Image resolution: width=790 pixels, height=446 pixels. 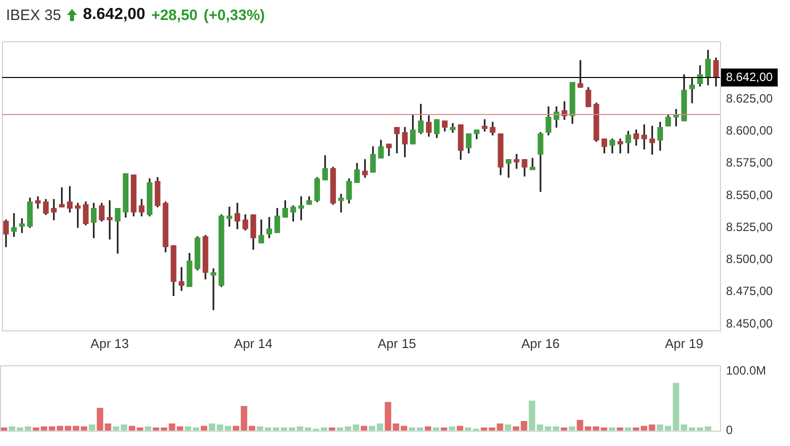 I want to click on y-tick-label: 8.625,00, so click(x=750, y=98).